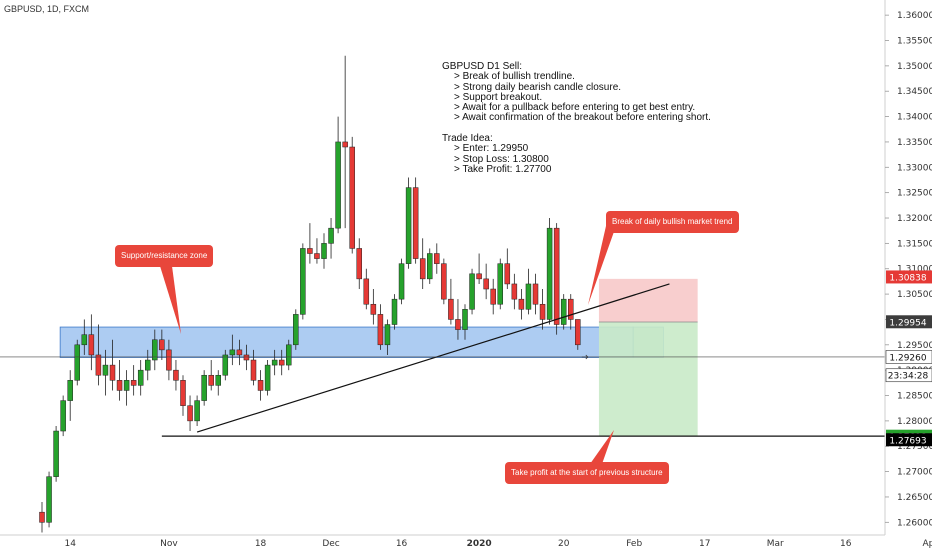 This screenshot has width=932, height=555. I want to click on x-tick-label: 20, so click(564, 544).